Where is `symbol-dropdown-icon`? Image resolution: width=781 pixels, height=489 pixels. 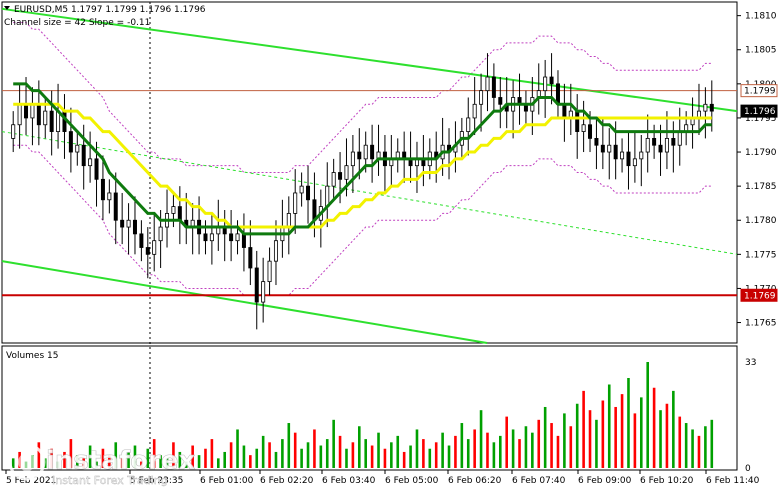
symbol-dropdown-icon is located at coordinates (7, 8).